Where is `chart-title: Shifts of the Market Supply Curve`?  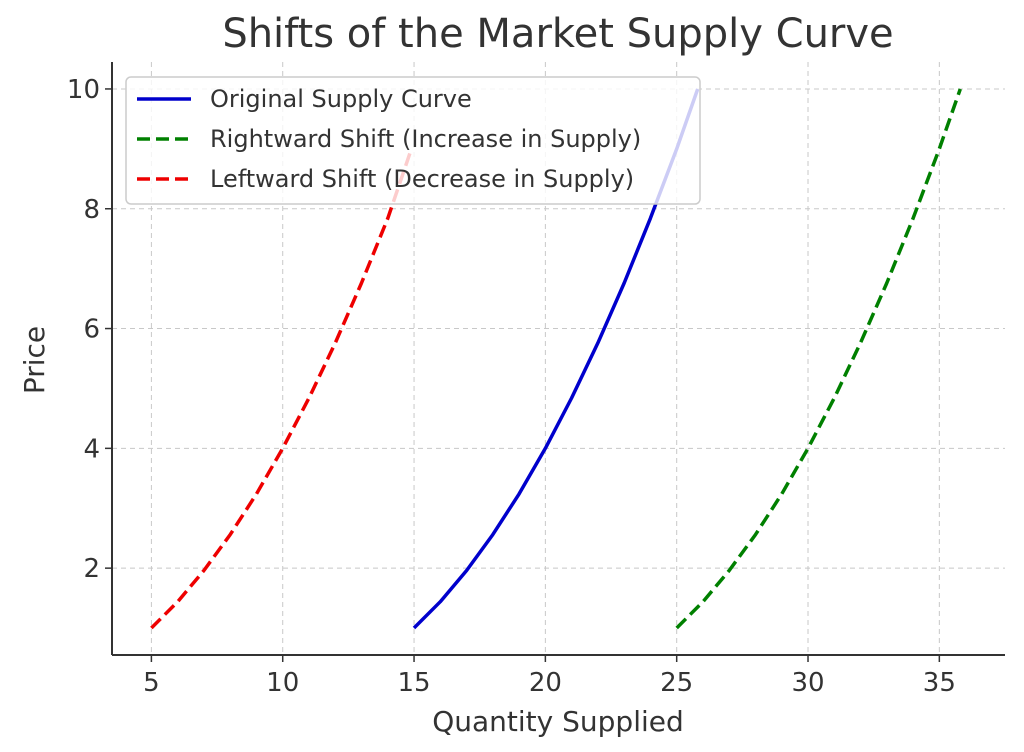
chart-title: Shifts of the Market Supply Curve is located at coordinates (557, 34).